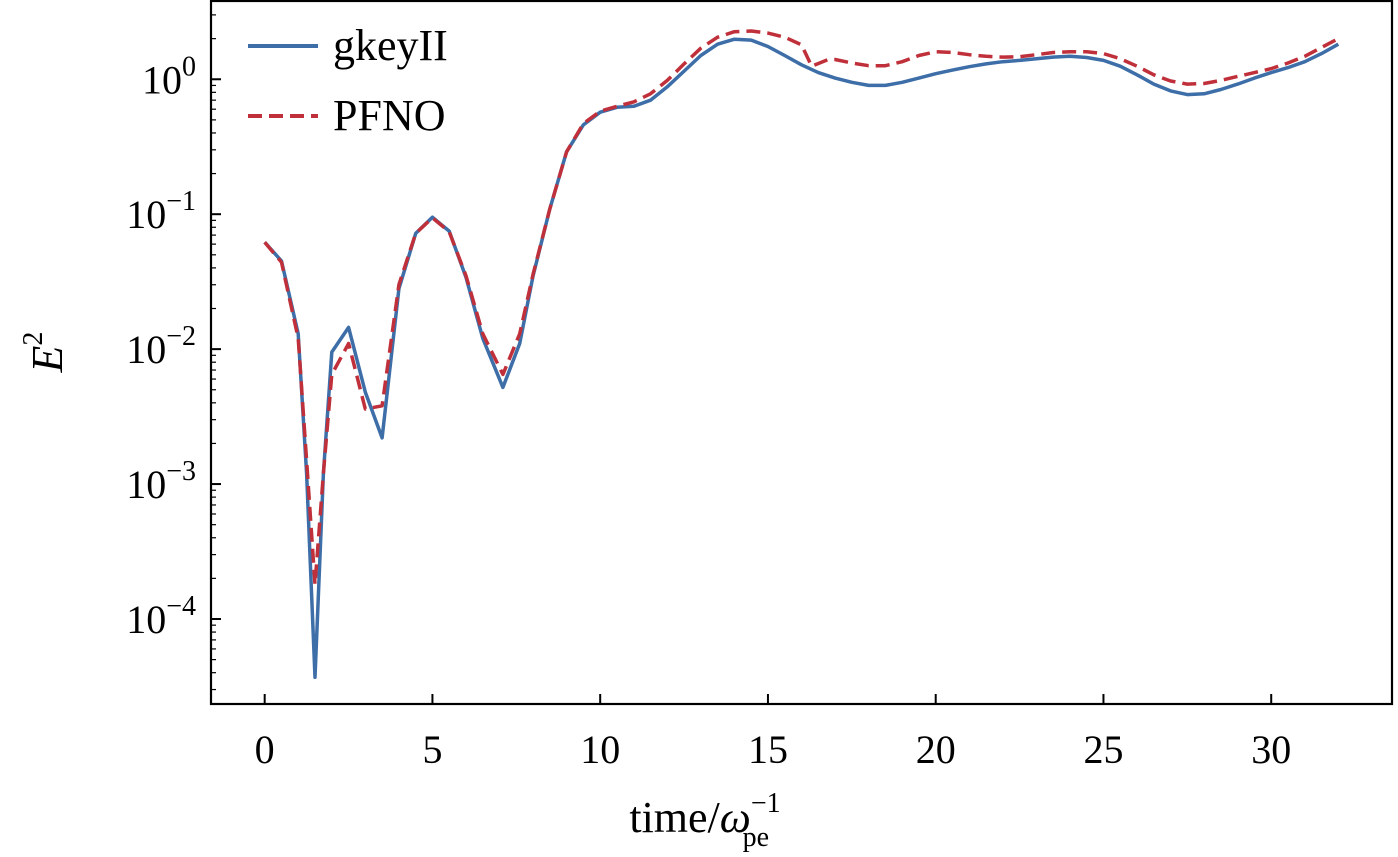 Image resolution: width=1398 pixels, height=857 pixels. Describe the element at coordinates (735, 817) in the screenshot. I see `x-axis-label-symbol: ω` at that location.